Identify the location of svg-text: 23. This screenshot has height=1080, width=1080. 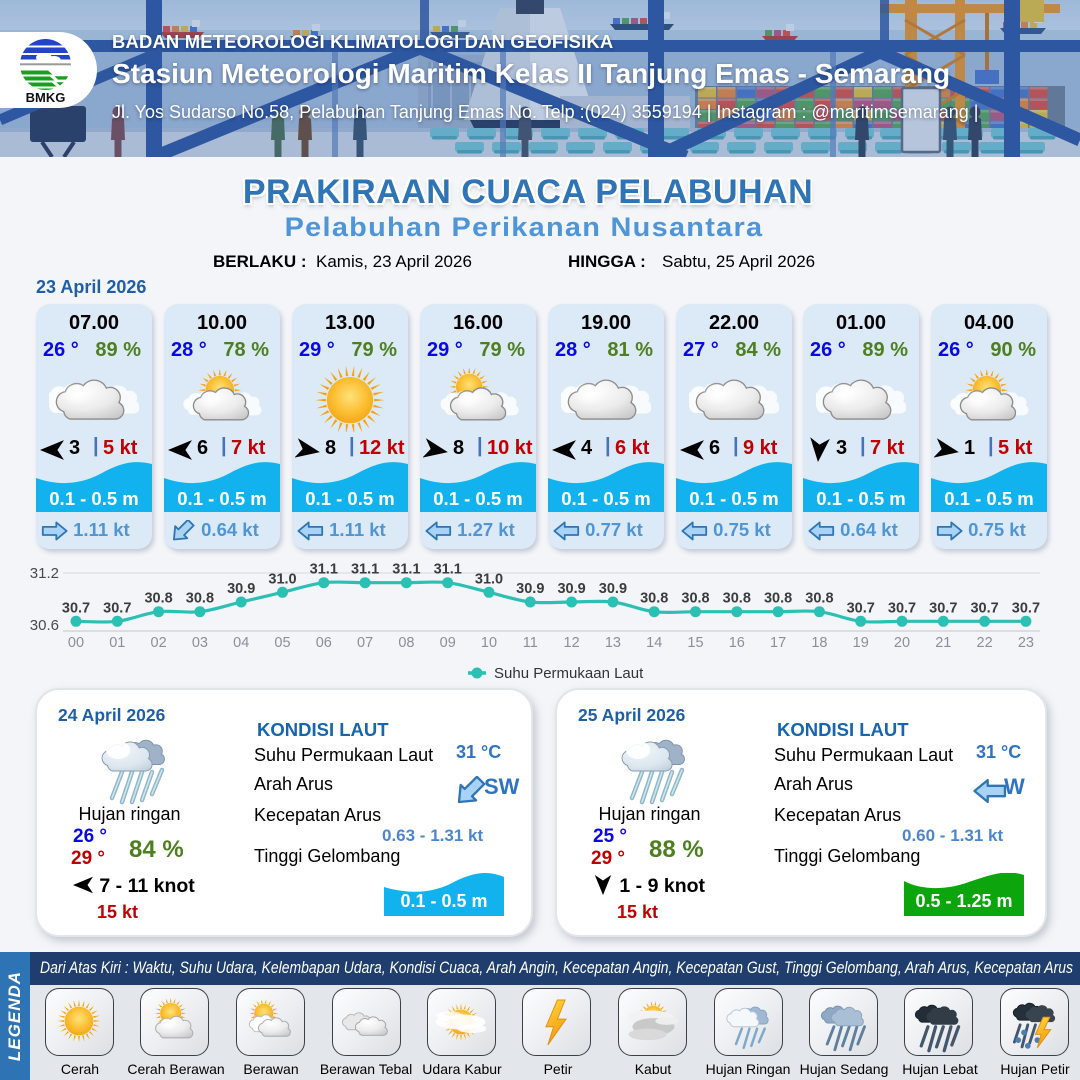
(1026, 643).